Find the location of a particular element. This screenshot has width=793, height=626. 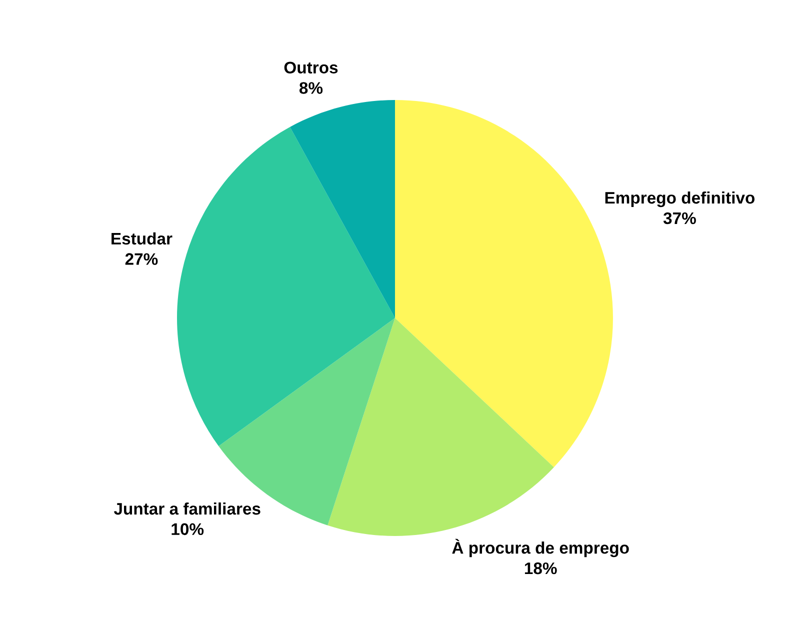

slice-label: Juntar a familiares is located at coordinates (187, 508).